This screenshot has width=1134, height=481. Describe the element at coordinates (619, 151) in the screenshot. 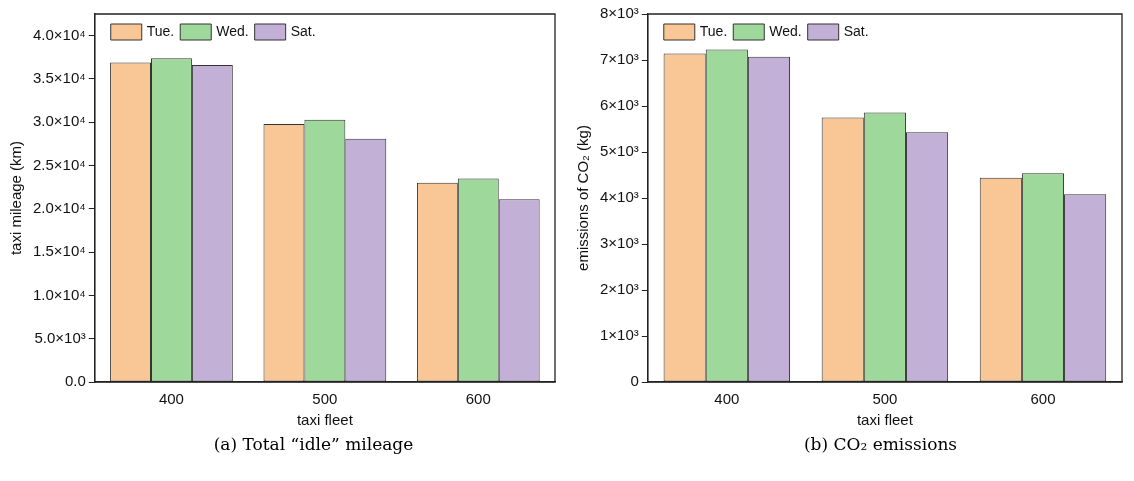

I see `y-tick-label: 5×10³` at that location.